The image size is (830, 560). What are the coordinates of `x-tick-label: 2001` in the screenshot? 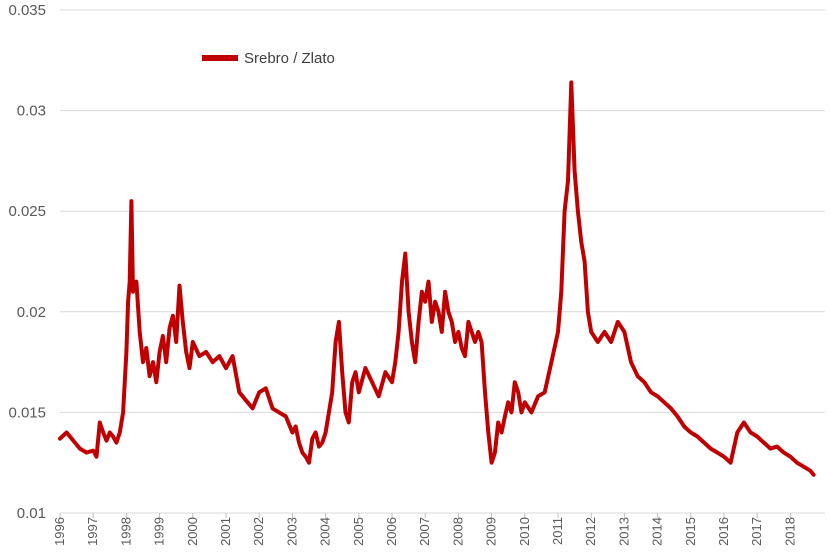 It's located at (225, 531).